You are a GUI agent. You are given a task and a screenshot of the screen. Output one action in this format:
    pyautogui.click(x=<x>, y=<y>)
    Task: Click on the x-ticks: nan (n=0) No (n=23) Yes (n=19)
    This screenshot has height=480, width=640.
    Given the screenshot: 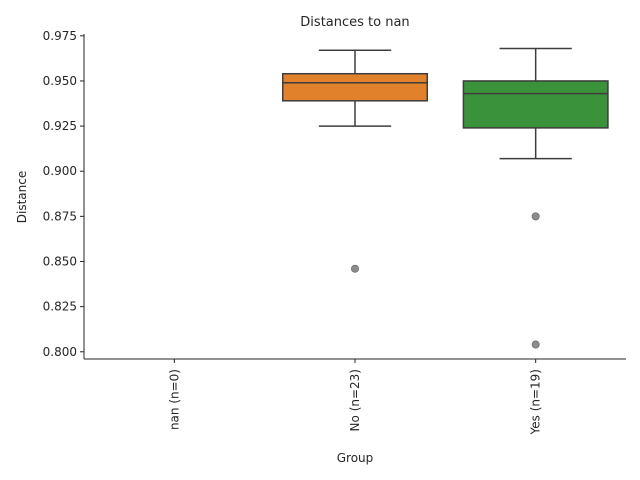 What is the action you would take?
    pyautogui.click(x=355, y=397)
    